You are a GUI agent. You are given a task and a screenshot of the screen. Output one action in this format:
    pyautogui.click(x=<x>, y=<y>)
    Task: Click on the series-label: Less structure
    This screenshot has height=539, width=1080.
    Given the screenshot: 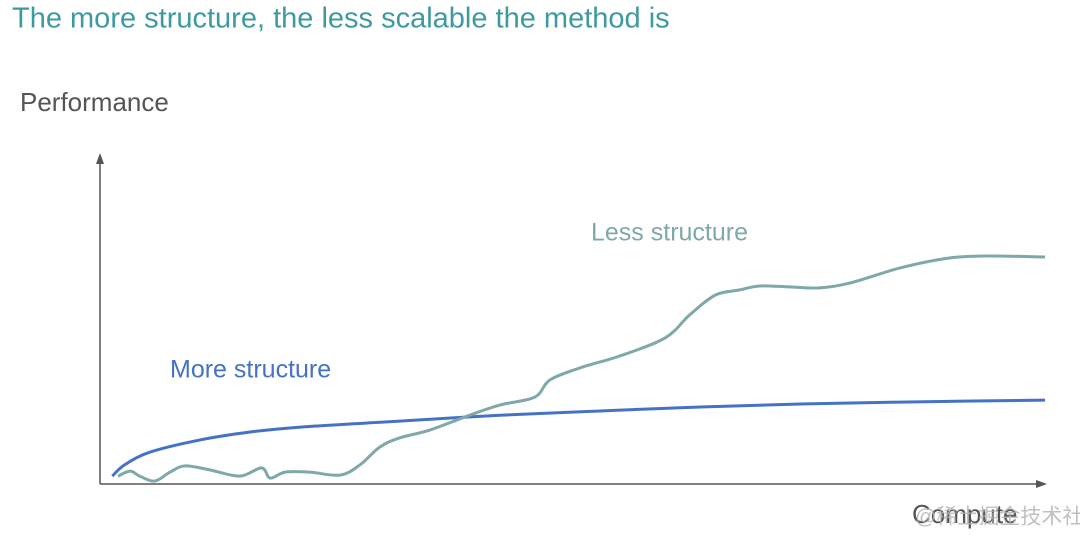 What is the action you would take?
    pyautogui.click(x=669, y=233)
    